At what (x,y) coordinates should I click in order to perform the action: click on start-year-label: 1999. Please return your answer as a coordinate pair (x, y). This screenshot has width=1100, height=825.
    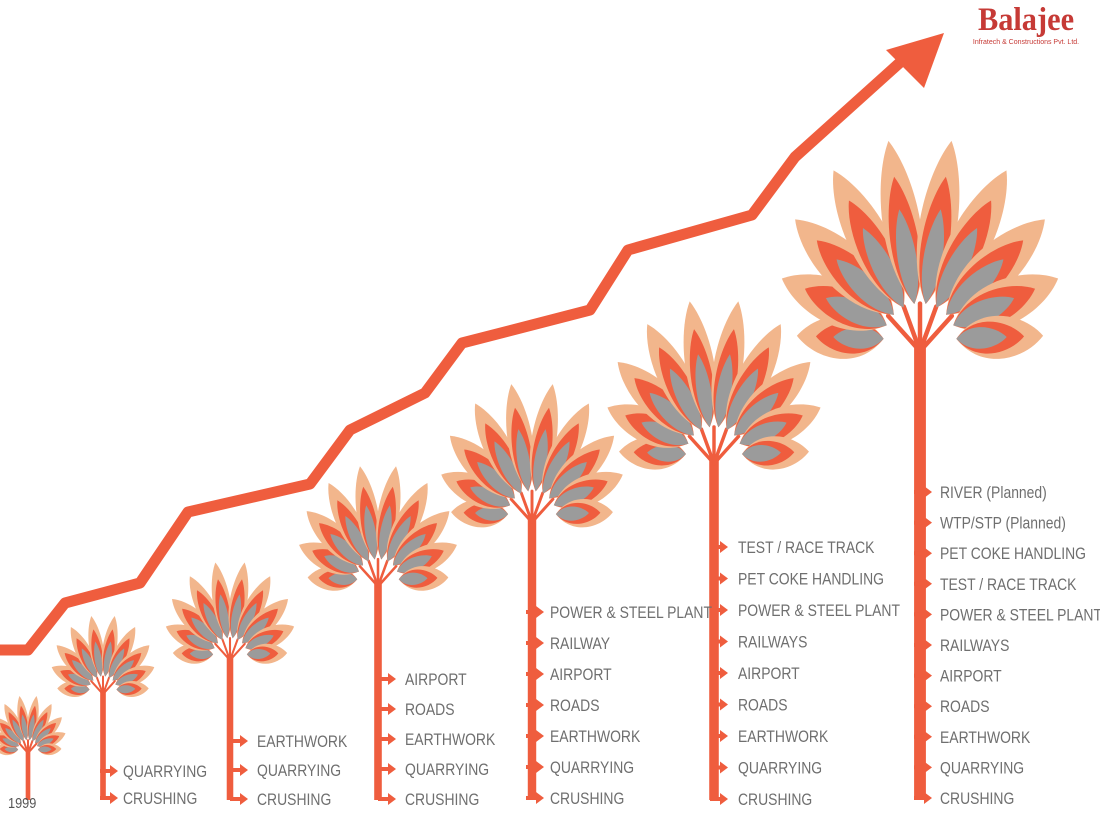
    Looking at the image, I should click on (22, 802).